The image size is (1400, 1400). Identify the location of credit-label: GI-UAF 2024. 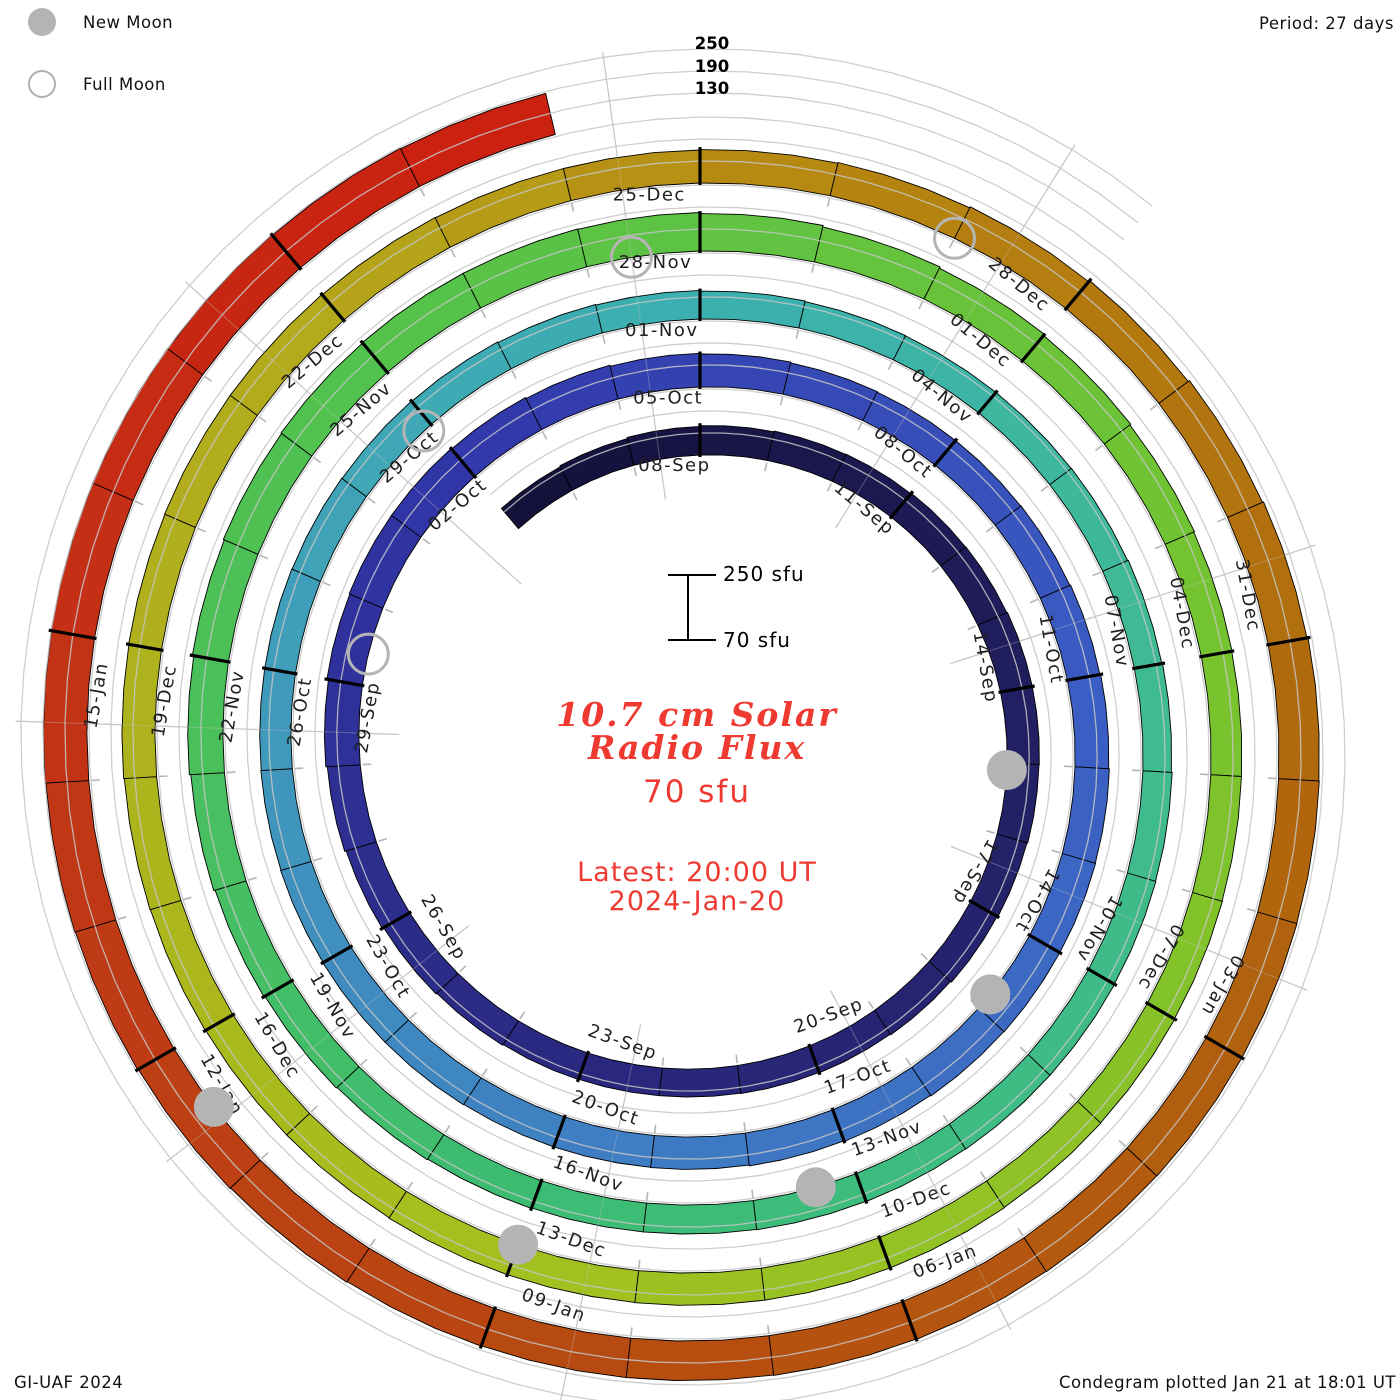
(69, 1382).